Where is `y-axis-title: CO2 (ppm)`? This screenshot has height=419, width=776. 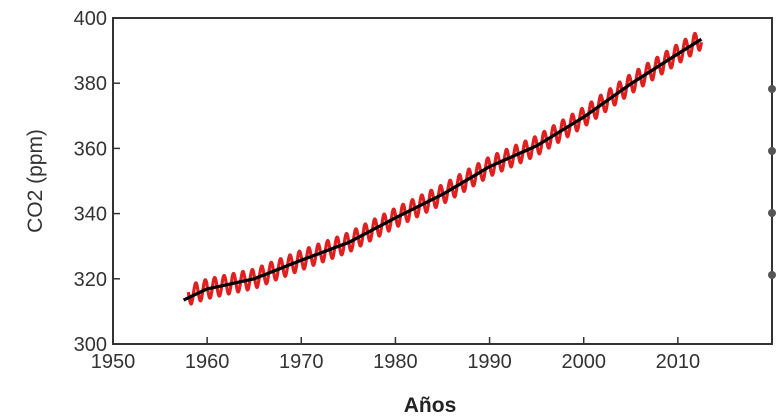
y-axis-title: CO2 (ppm) is located at coordinates (35, 181).